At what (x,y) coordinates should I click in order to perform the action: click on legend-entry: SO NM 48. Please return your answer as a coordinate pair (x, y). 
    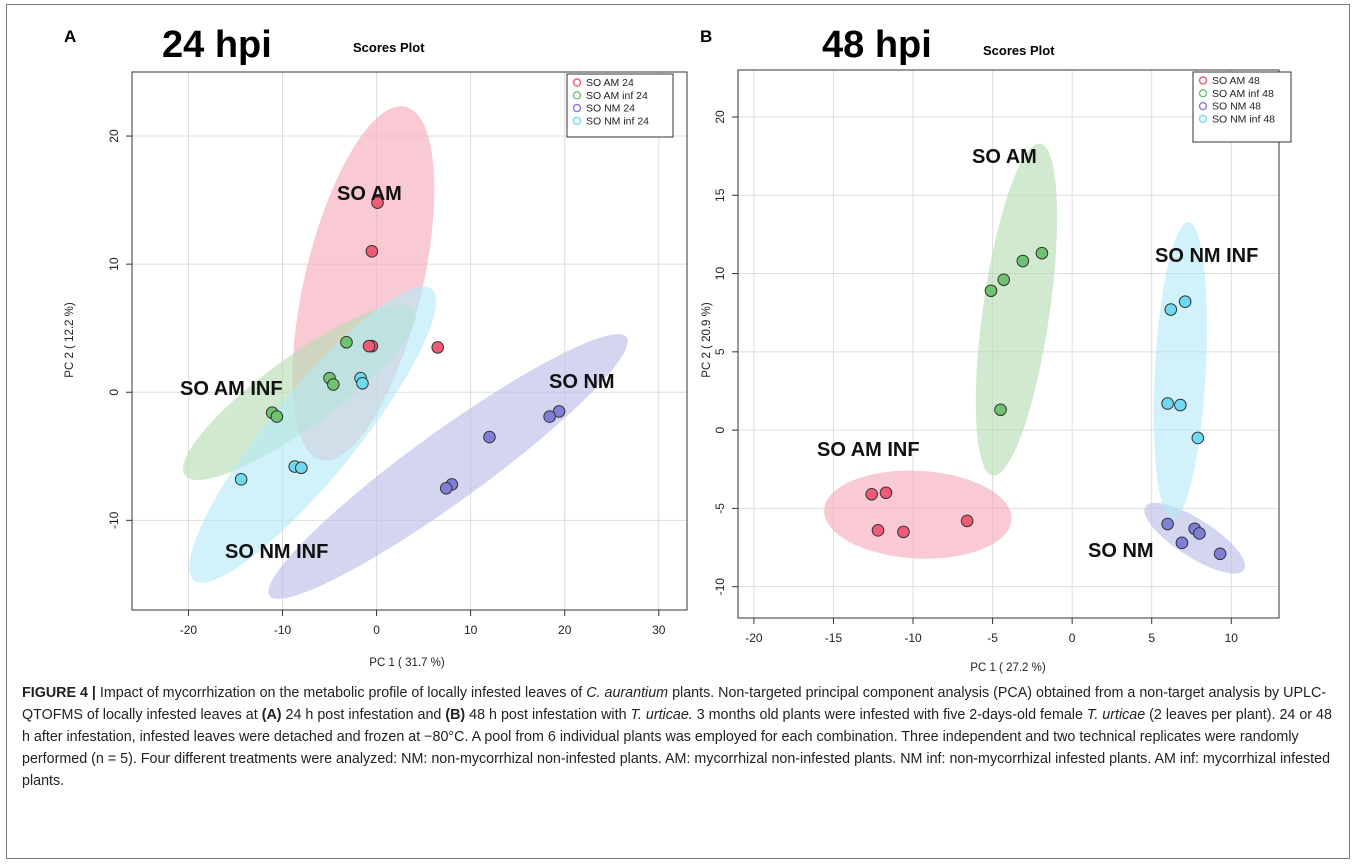
    Looking at the image, I should click on (1236, 107).